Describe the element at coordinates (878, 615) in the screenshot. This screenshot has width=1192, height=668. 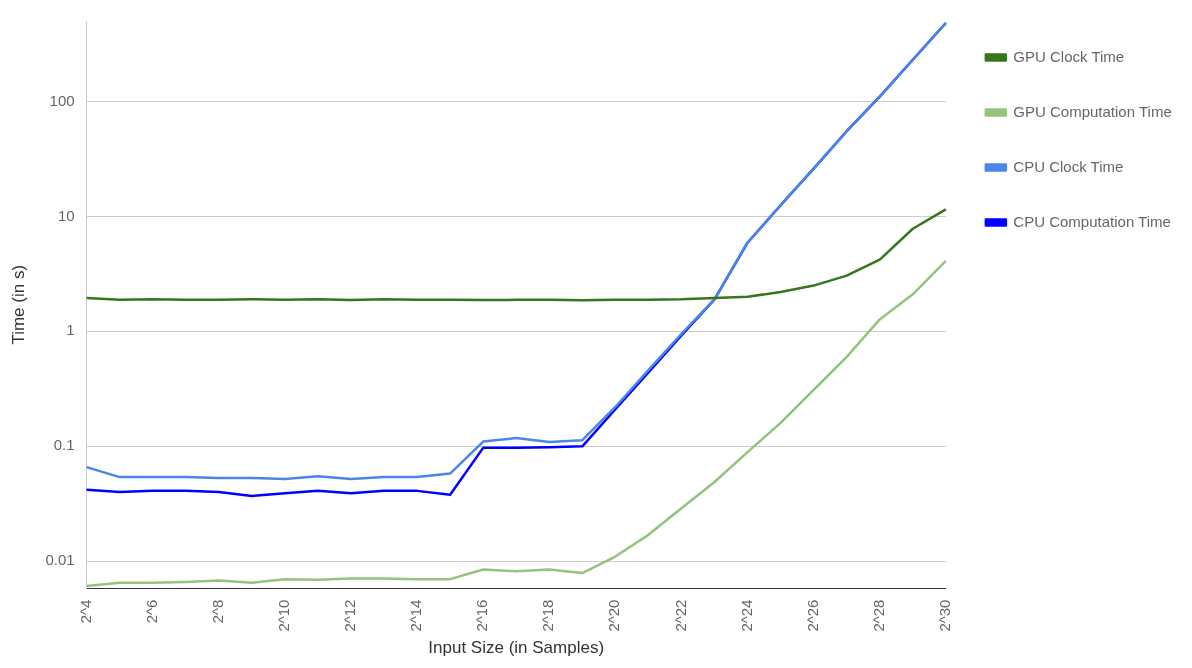
I see `x-tick-label: 2^28` at that location.